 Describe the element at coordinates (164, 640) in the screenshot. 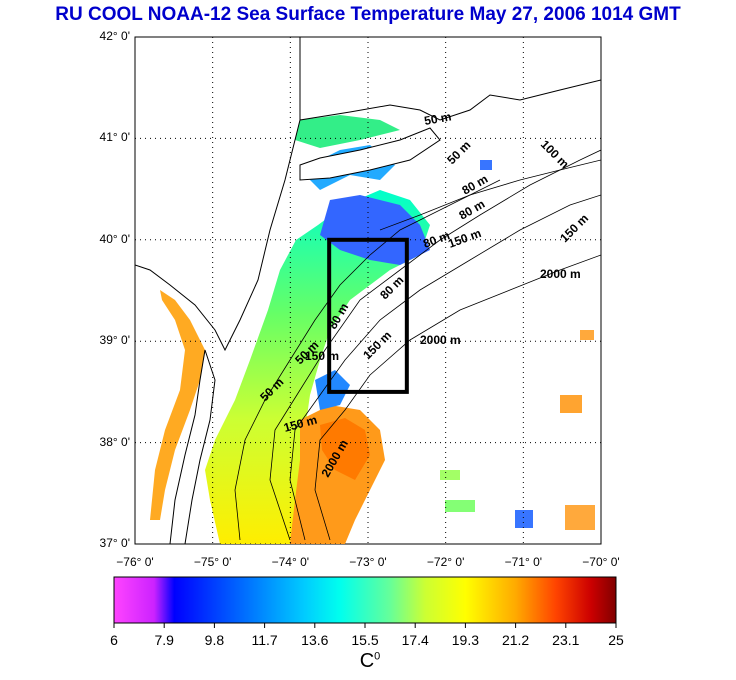

I see `colorbar-tick-label: 7.9` at that location.